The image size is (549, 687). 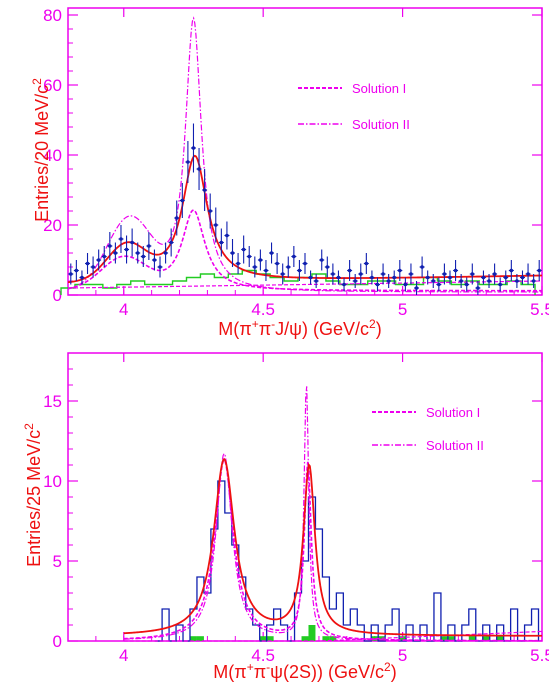 What do you see at coordinates (52, 401) in the screenshot?
I see `y-tick-label: 15` at bounding box center [52, 401].